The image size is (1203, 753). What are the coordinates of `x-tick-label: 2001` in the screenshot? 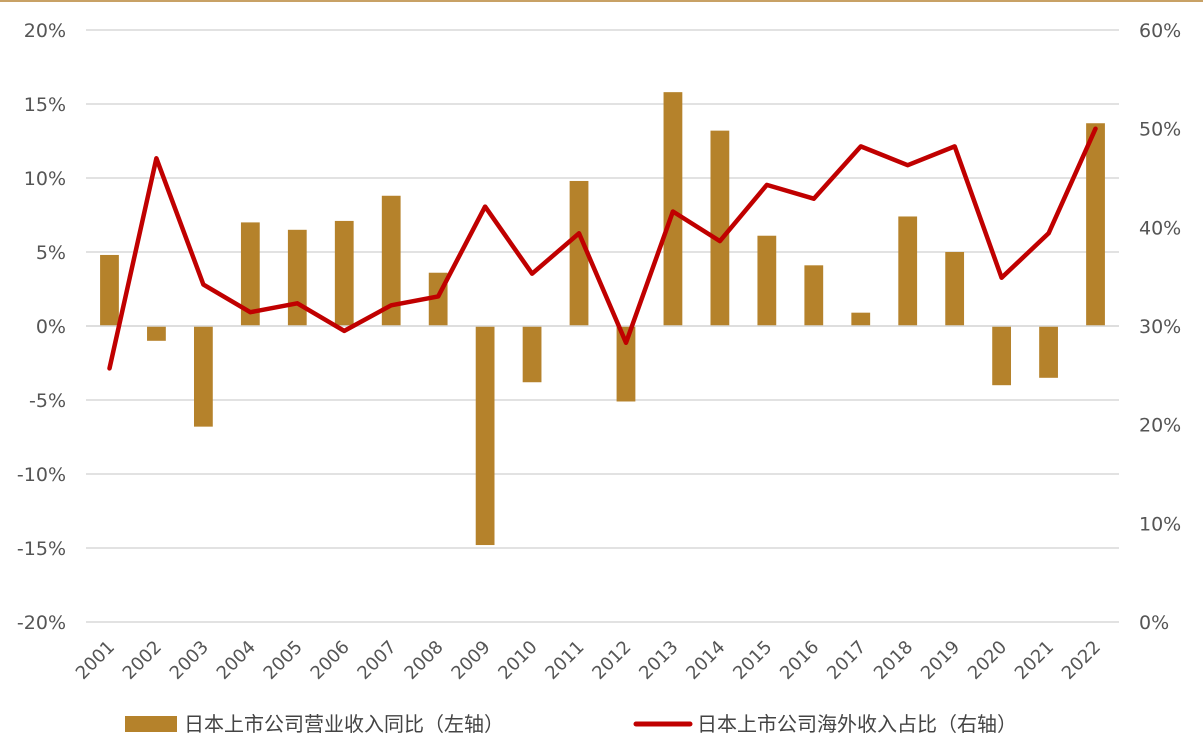 It's located at (95, 660).